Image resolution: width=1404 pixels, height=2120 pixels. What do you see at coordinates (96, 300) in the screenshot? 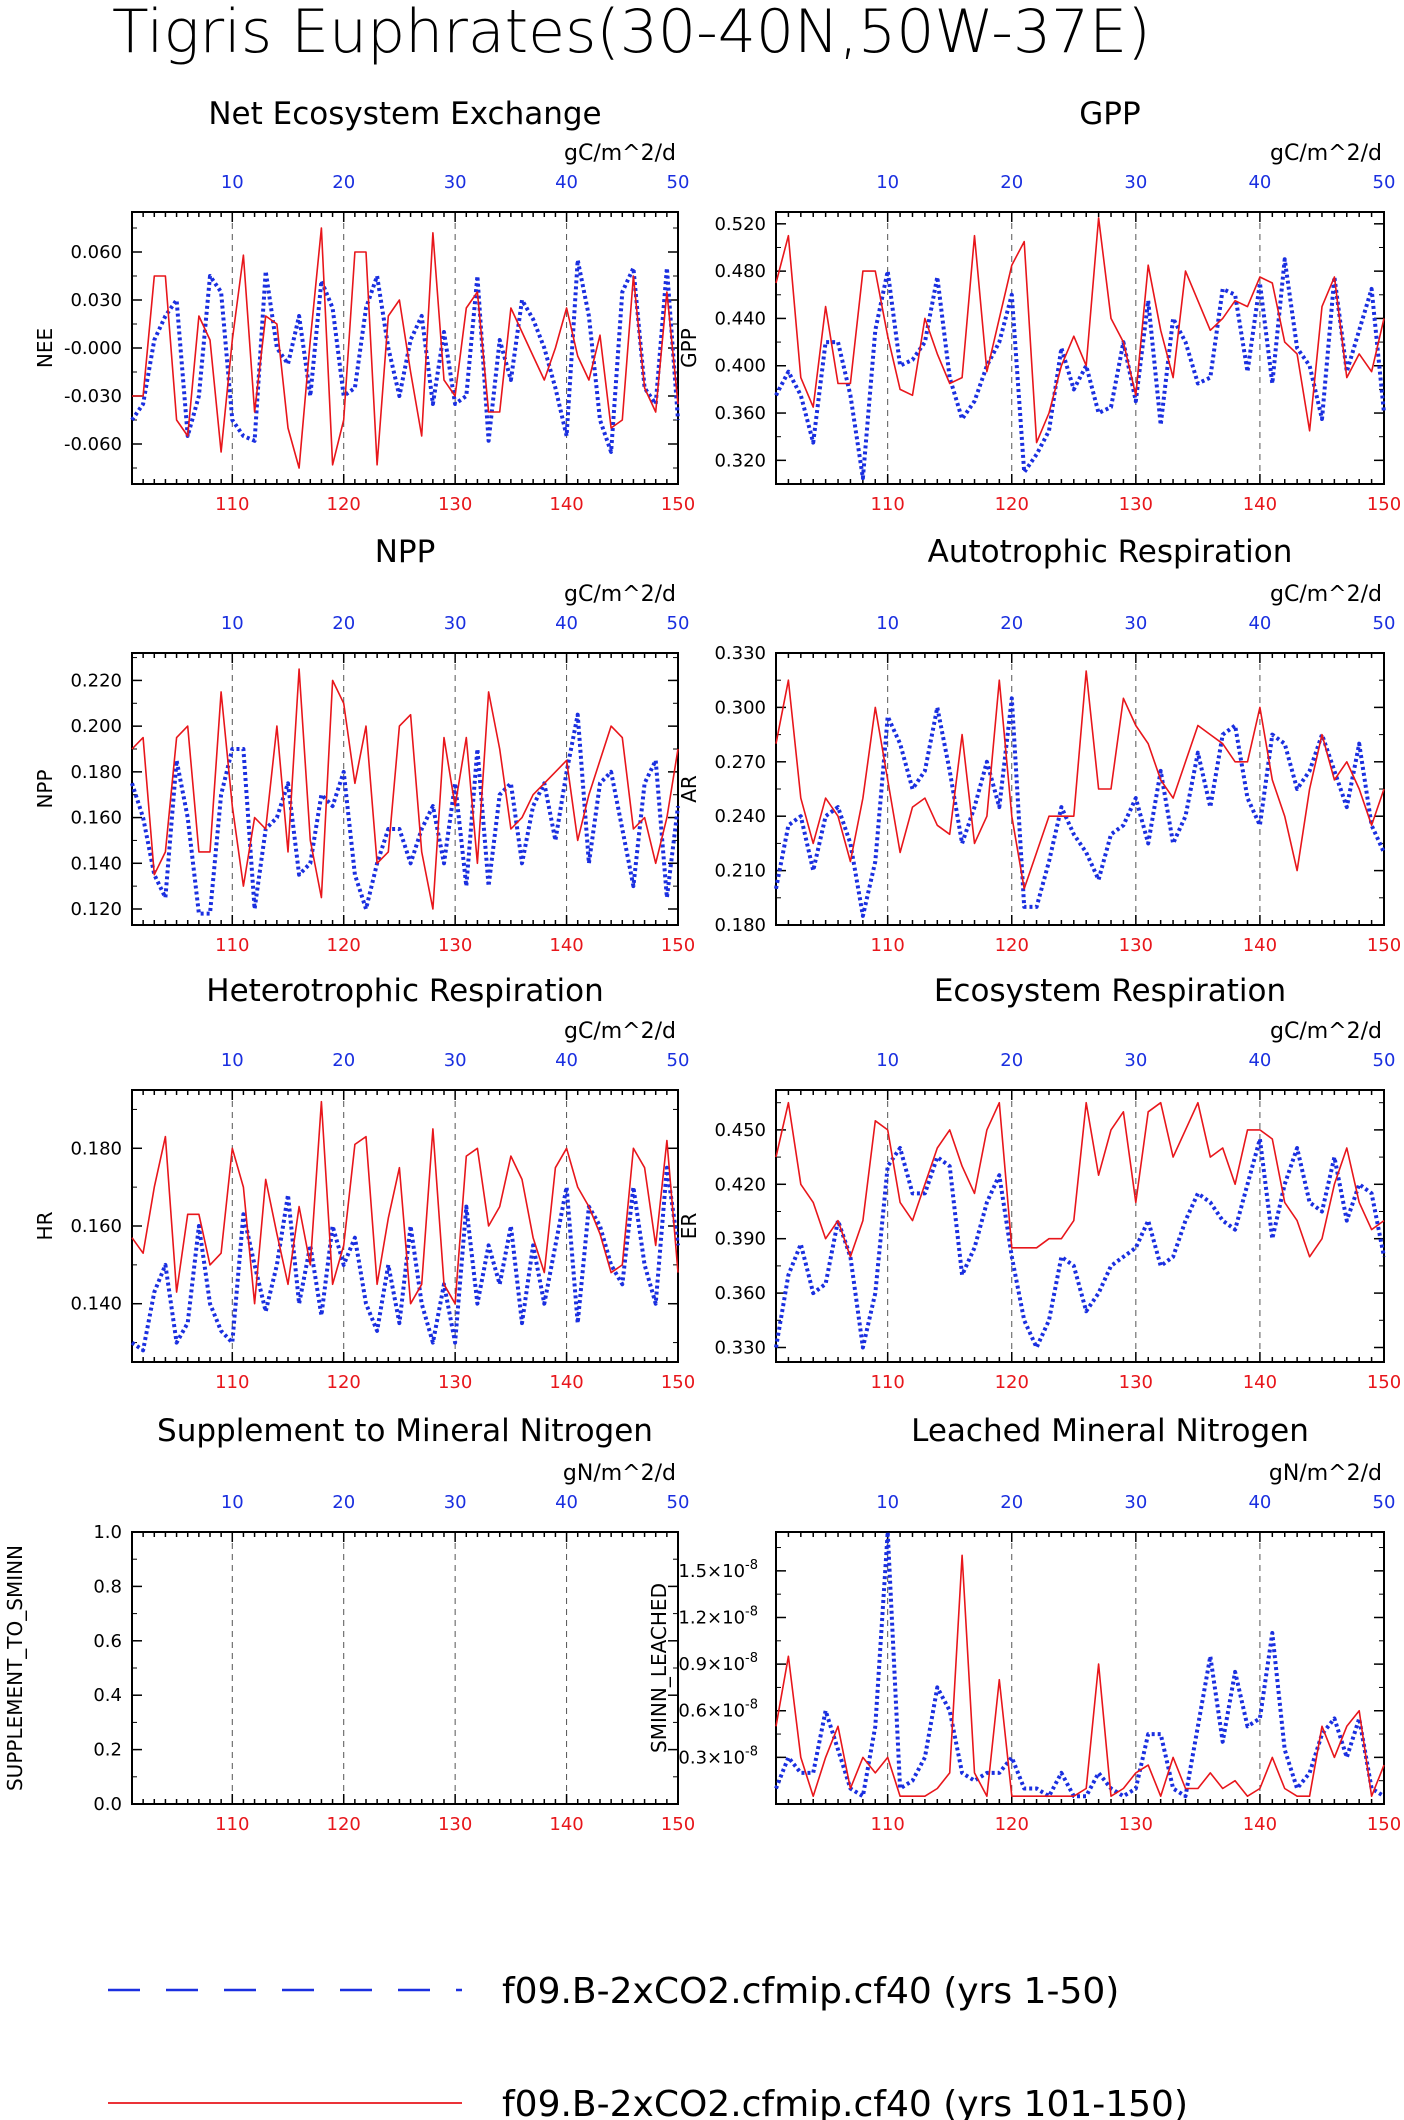
I see `y-tick-label: 0.030` at bounding box center [96, 300].